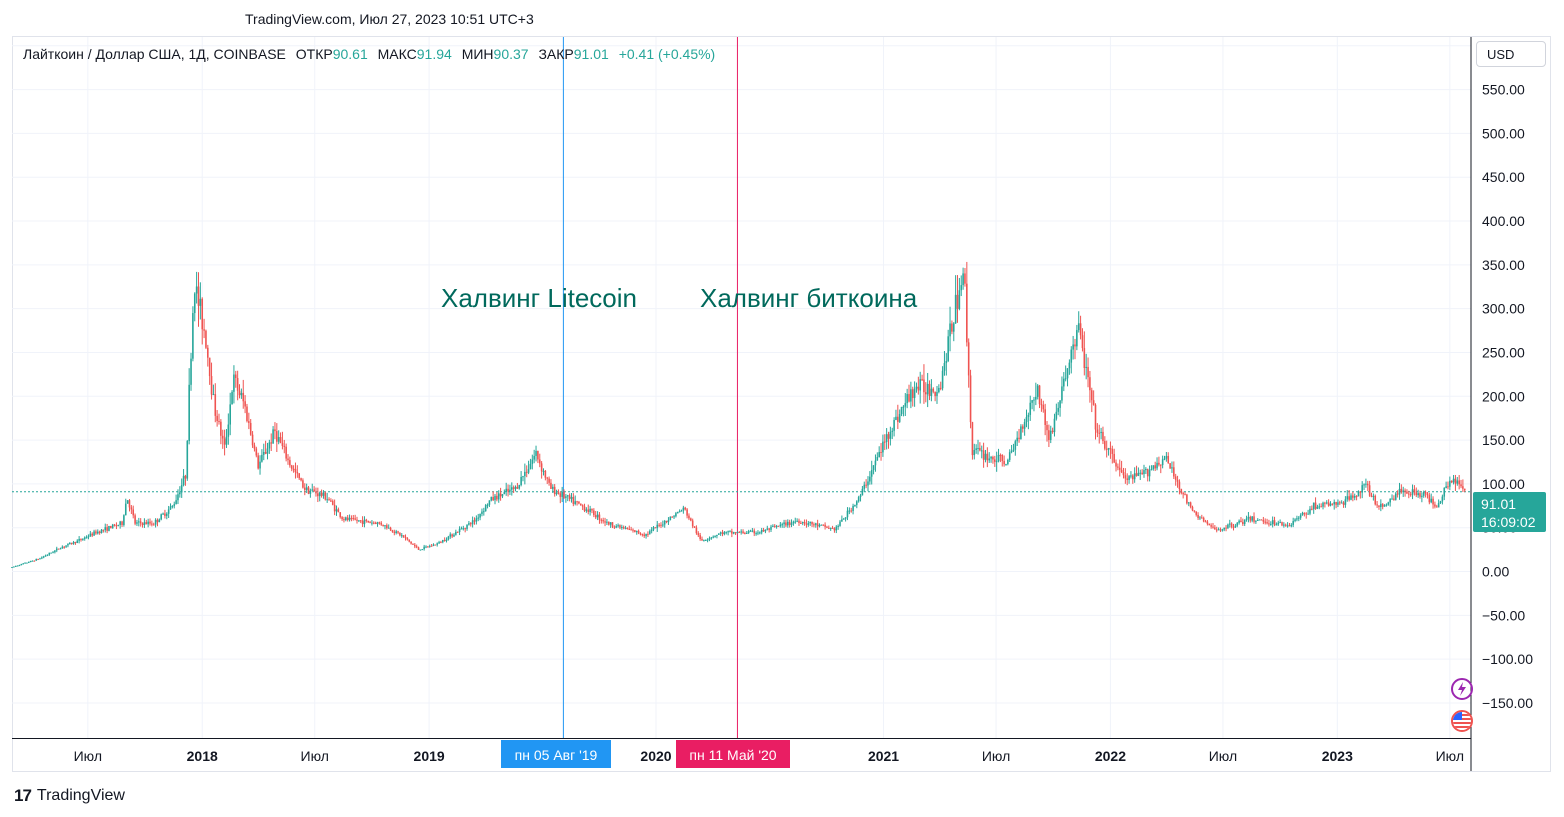 This screenshot has height=817, width=1564. I want to click on tradingview-logo: 17 TradingView, so click(69, 796).